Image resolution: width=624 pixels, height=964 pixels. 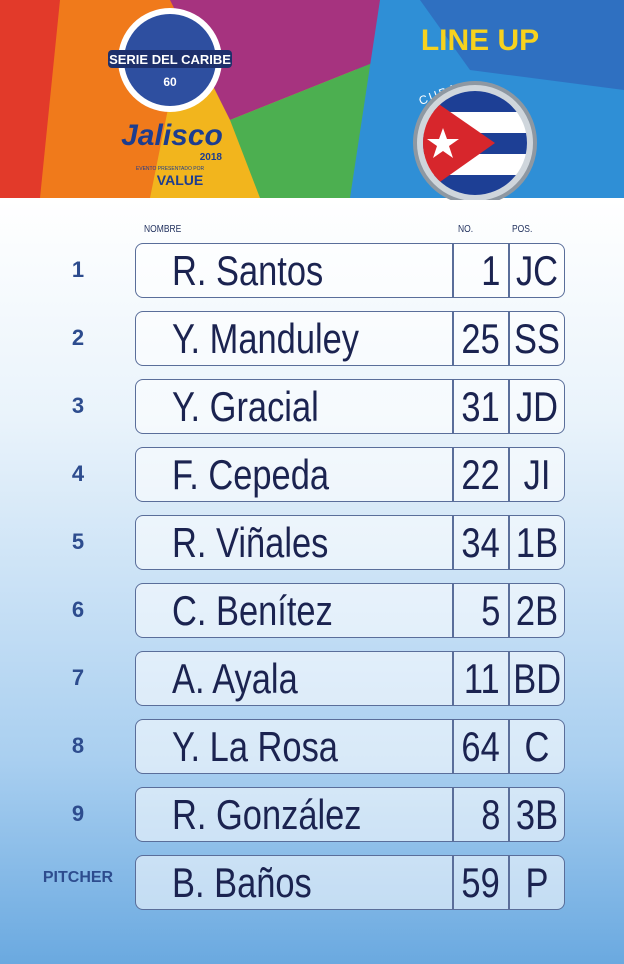 What do you see at coordinates (537, 406) in the screenshot?
I see `player-position: JD` at bounding box center [537, 406].